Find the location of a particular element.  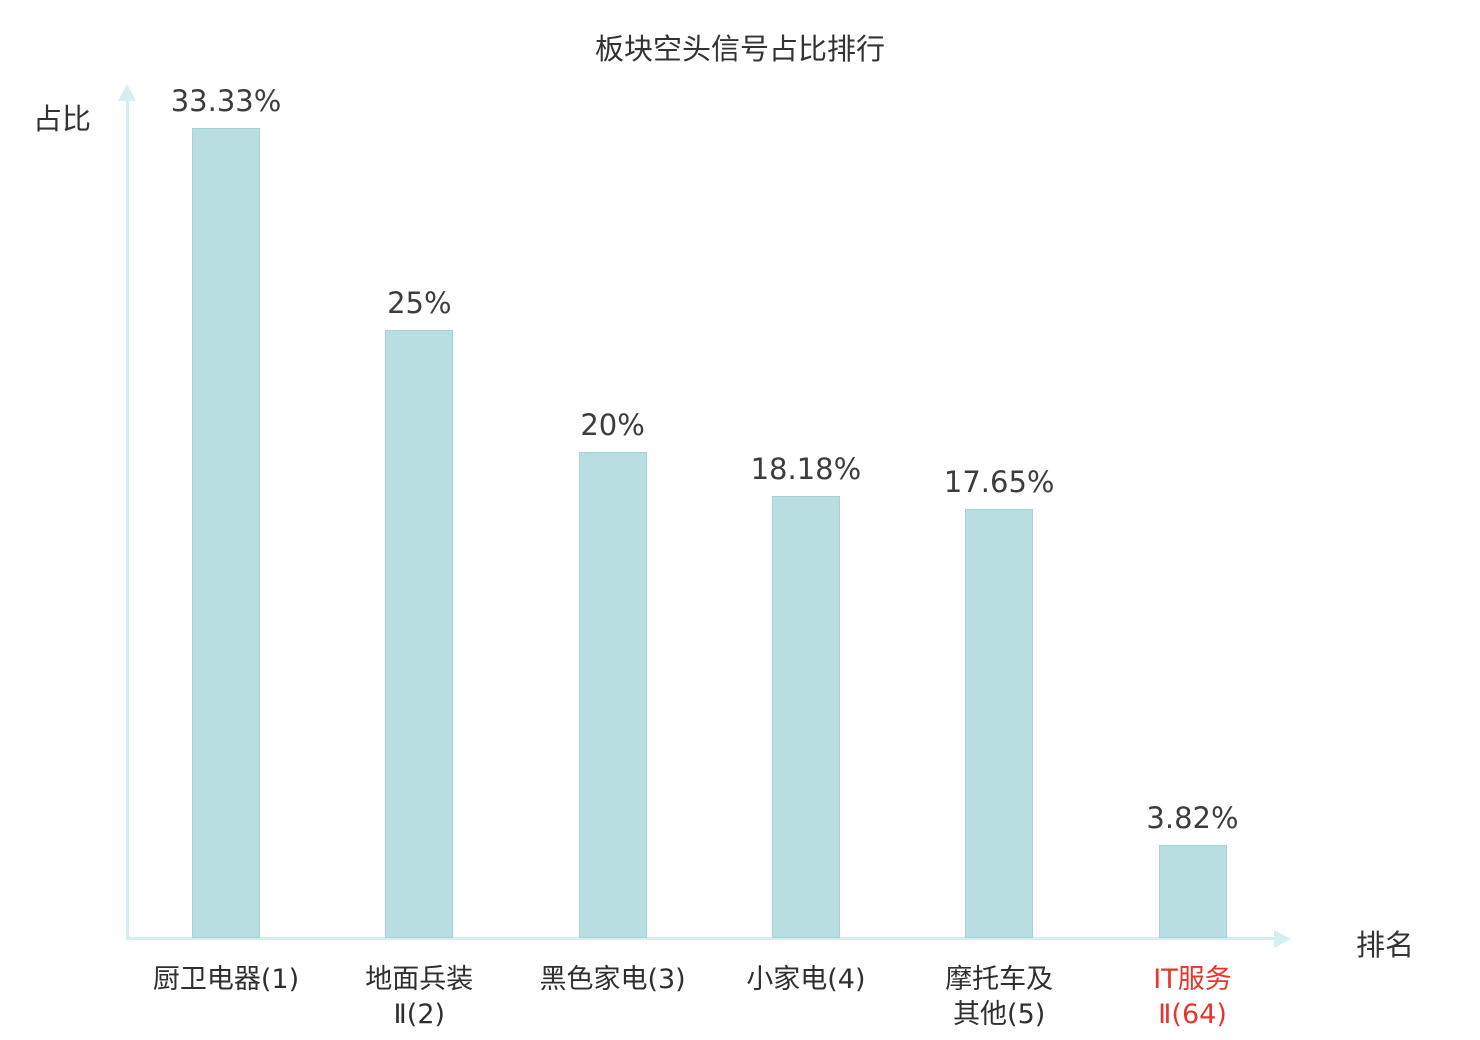

chart-title: 板块空头信号占比排行 is located at coordinates (739, 49).